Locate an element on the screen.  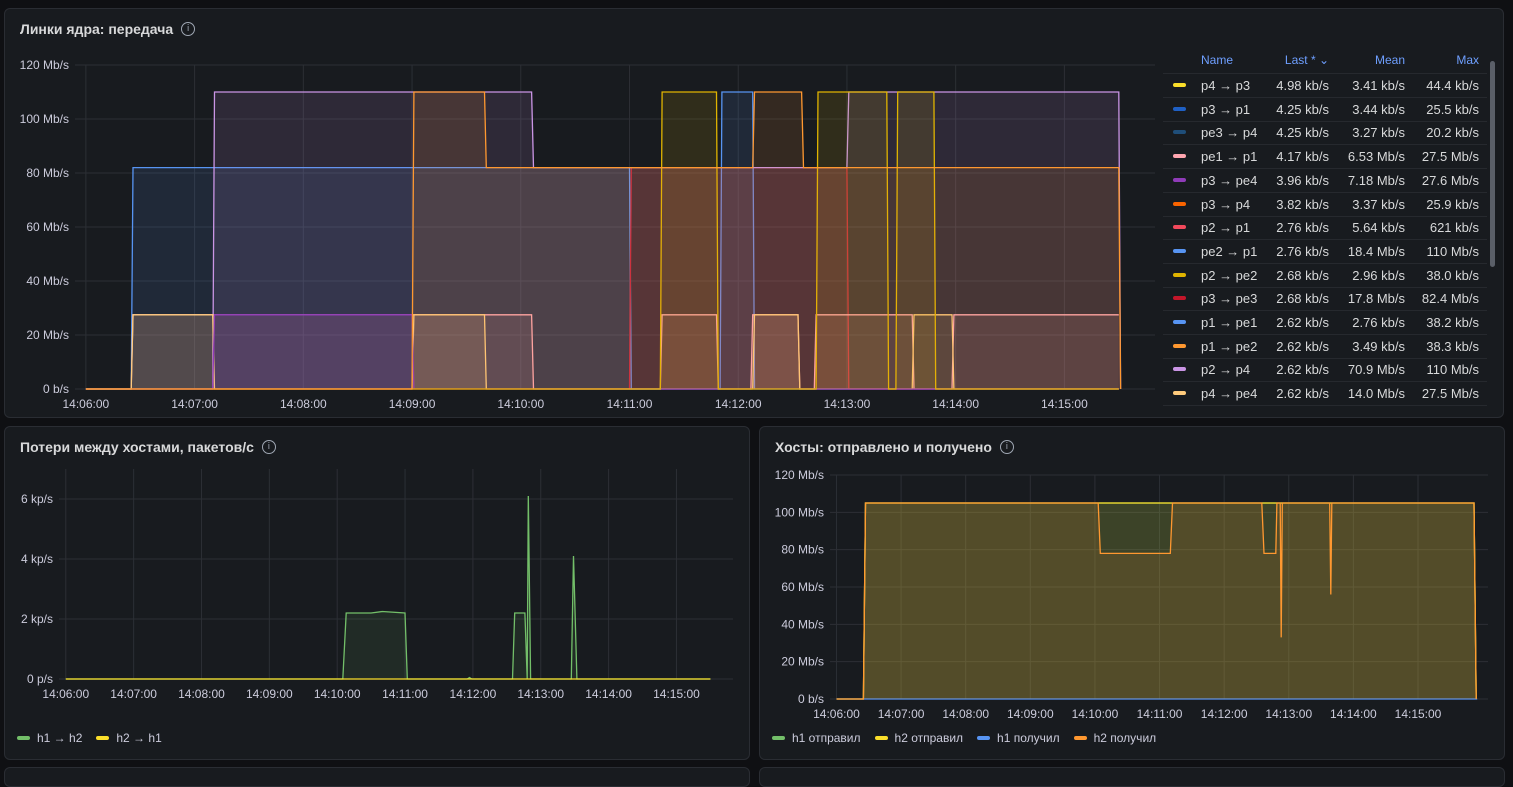
x-tick-label: 14:09:00 is located at coordinates (1030, 714).